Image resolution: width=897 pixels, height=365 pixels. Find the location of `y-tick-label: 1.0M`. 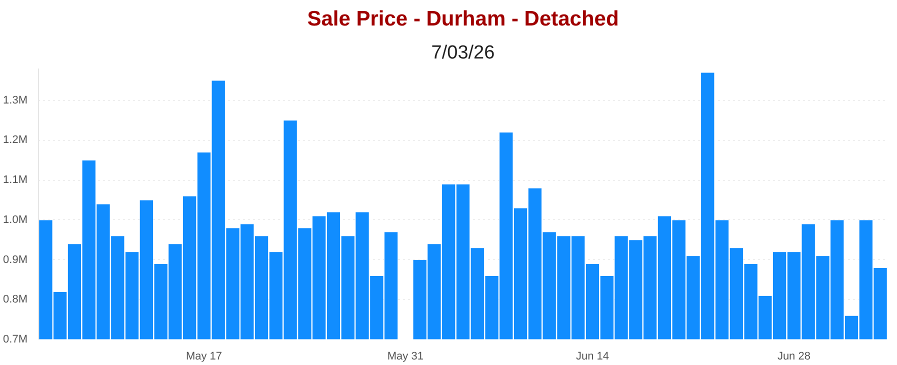

y-tick-label: 1.0M is located at coordinates (15, 220).